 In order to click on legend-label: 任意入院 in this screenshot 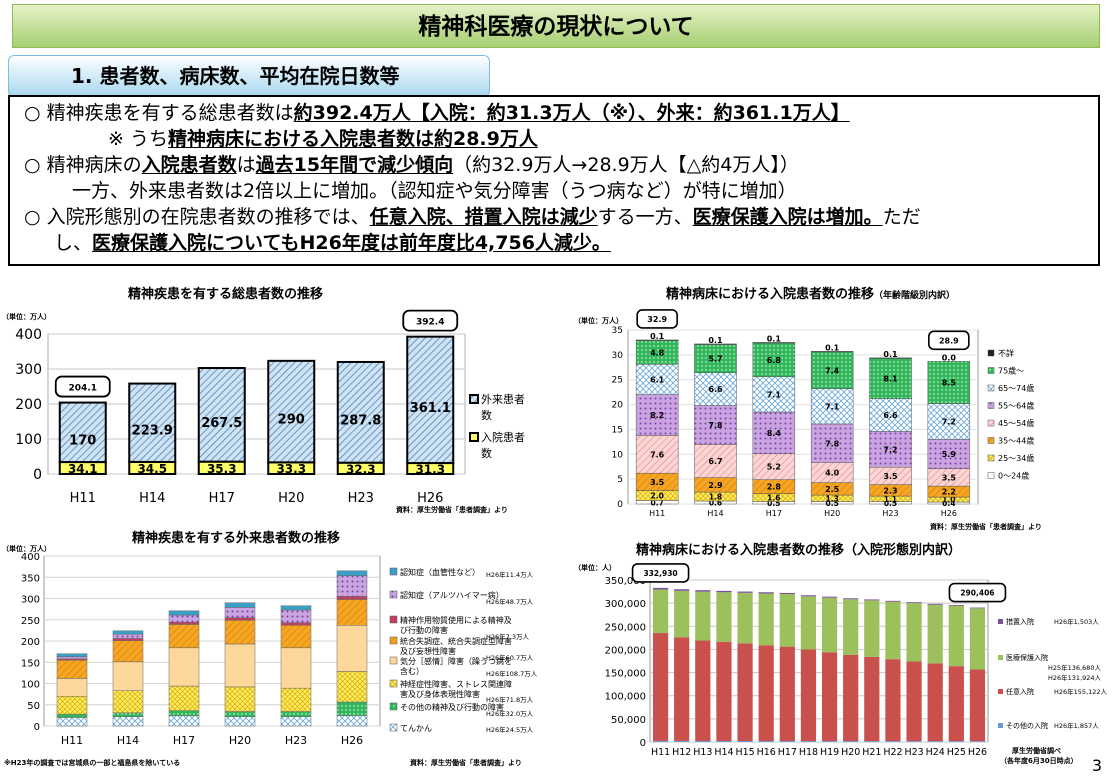, I will do `click(1020, 691)`.